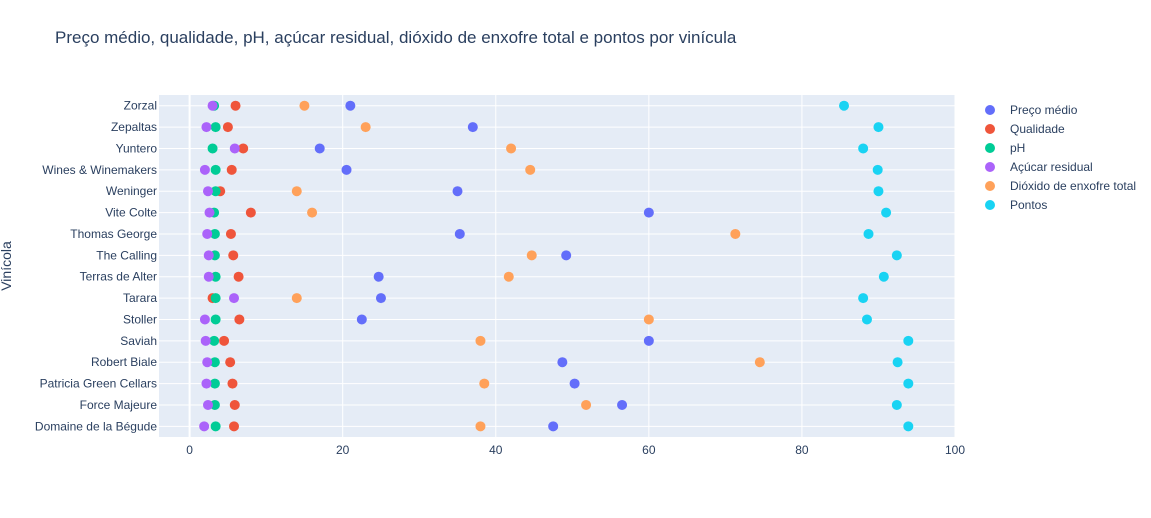  I want to click on legend-item: Pontos, so click(1016, 205).